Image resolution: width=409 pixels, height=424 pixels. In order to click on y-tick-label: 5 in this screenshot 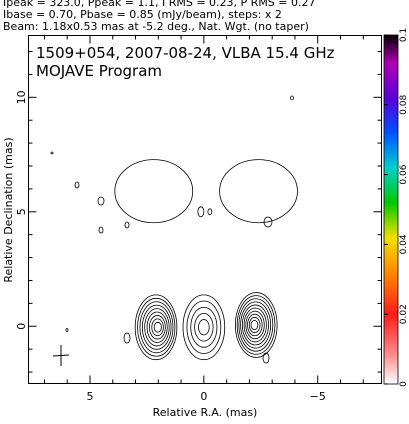, I will do `click(21, 211)`.